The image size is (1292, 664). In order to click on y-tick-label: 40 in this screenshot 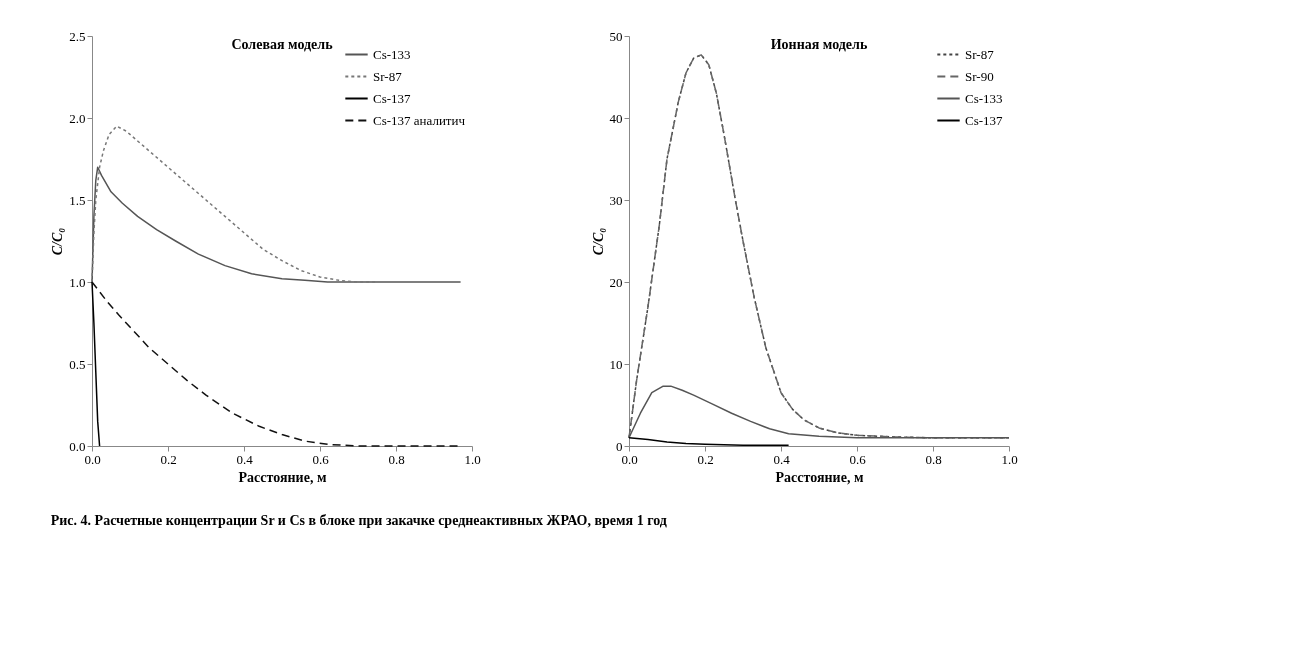, I will do `click(616, 118)`.